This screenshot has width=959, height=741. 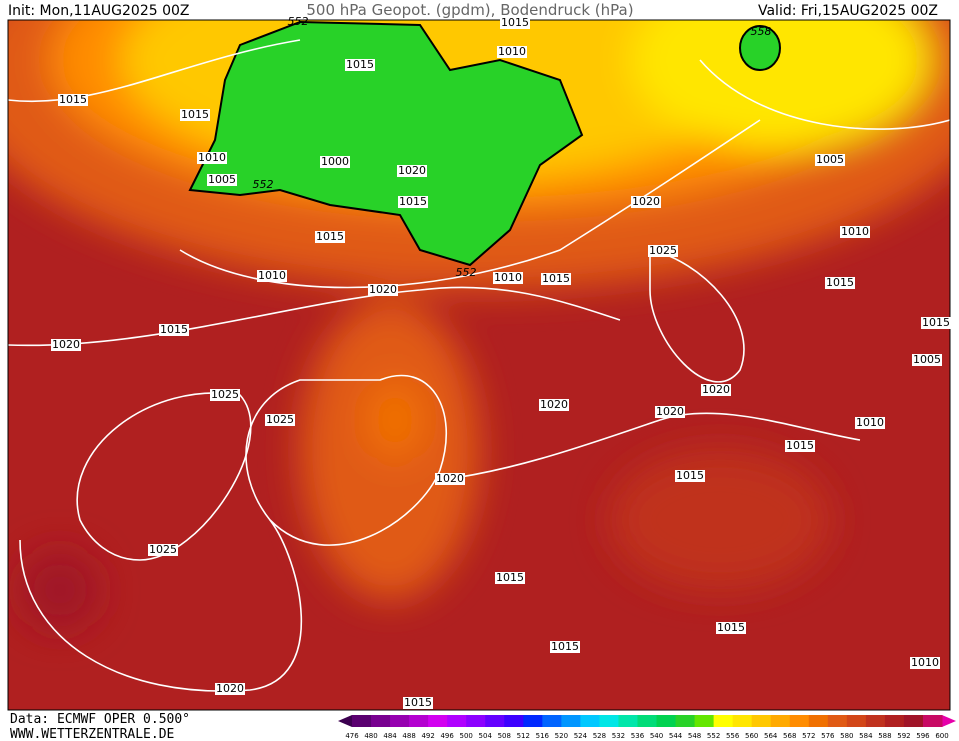 What do you see at coordinates (638, 736) in the screenshot?
I see `legend-level: 536` at bounding box center [638, 736].